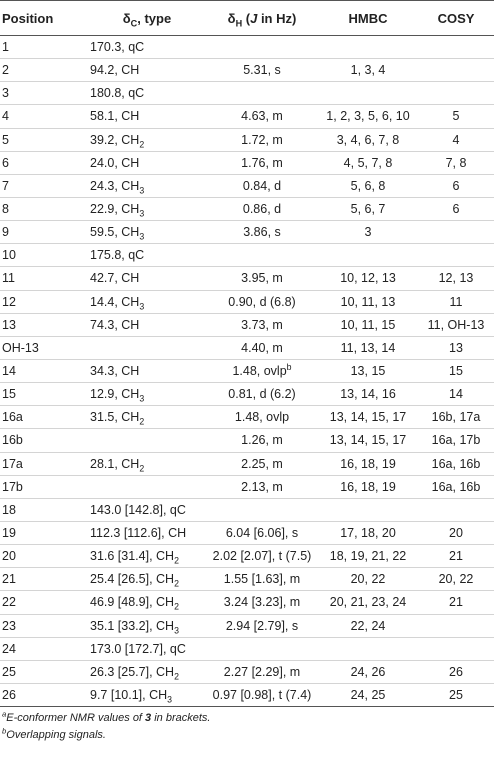 Image resolution: width=494 pixels, height=778 pixels. What do you see at coordinates (262, 70) in the screenshot?
I see `cell-delta-h: 5.31, s` at bounding box center [262, 70].